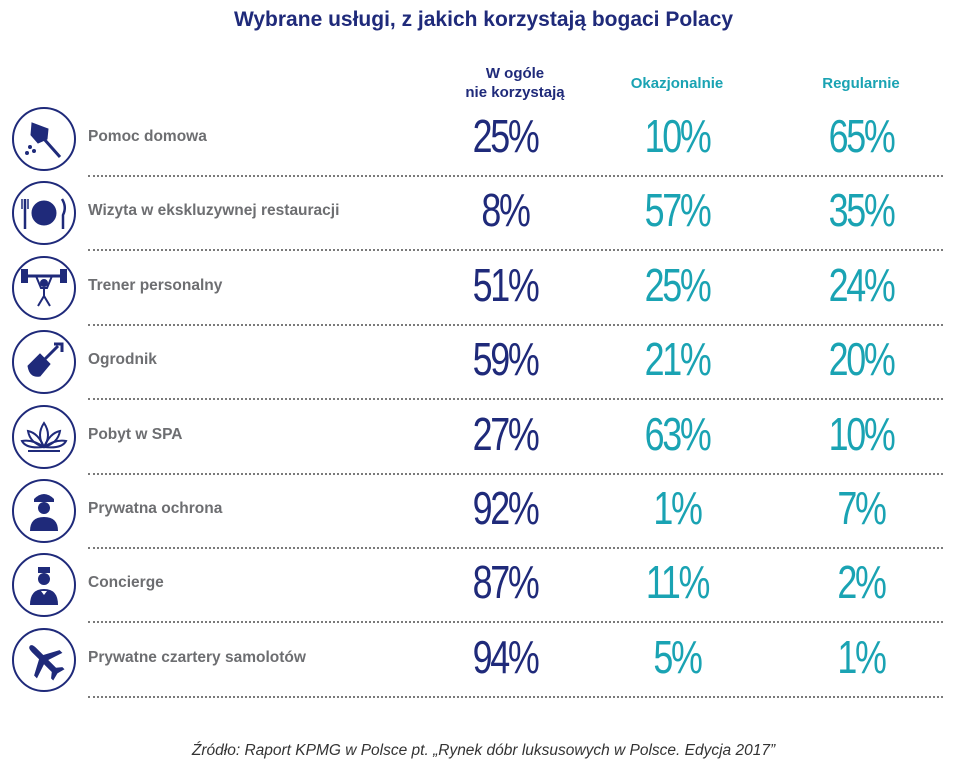  What do you see at coordinates (862, 359) in the screenshot?
I see `value-regularnie: 20%` at bounding box center [862, 359].